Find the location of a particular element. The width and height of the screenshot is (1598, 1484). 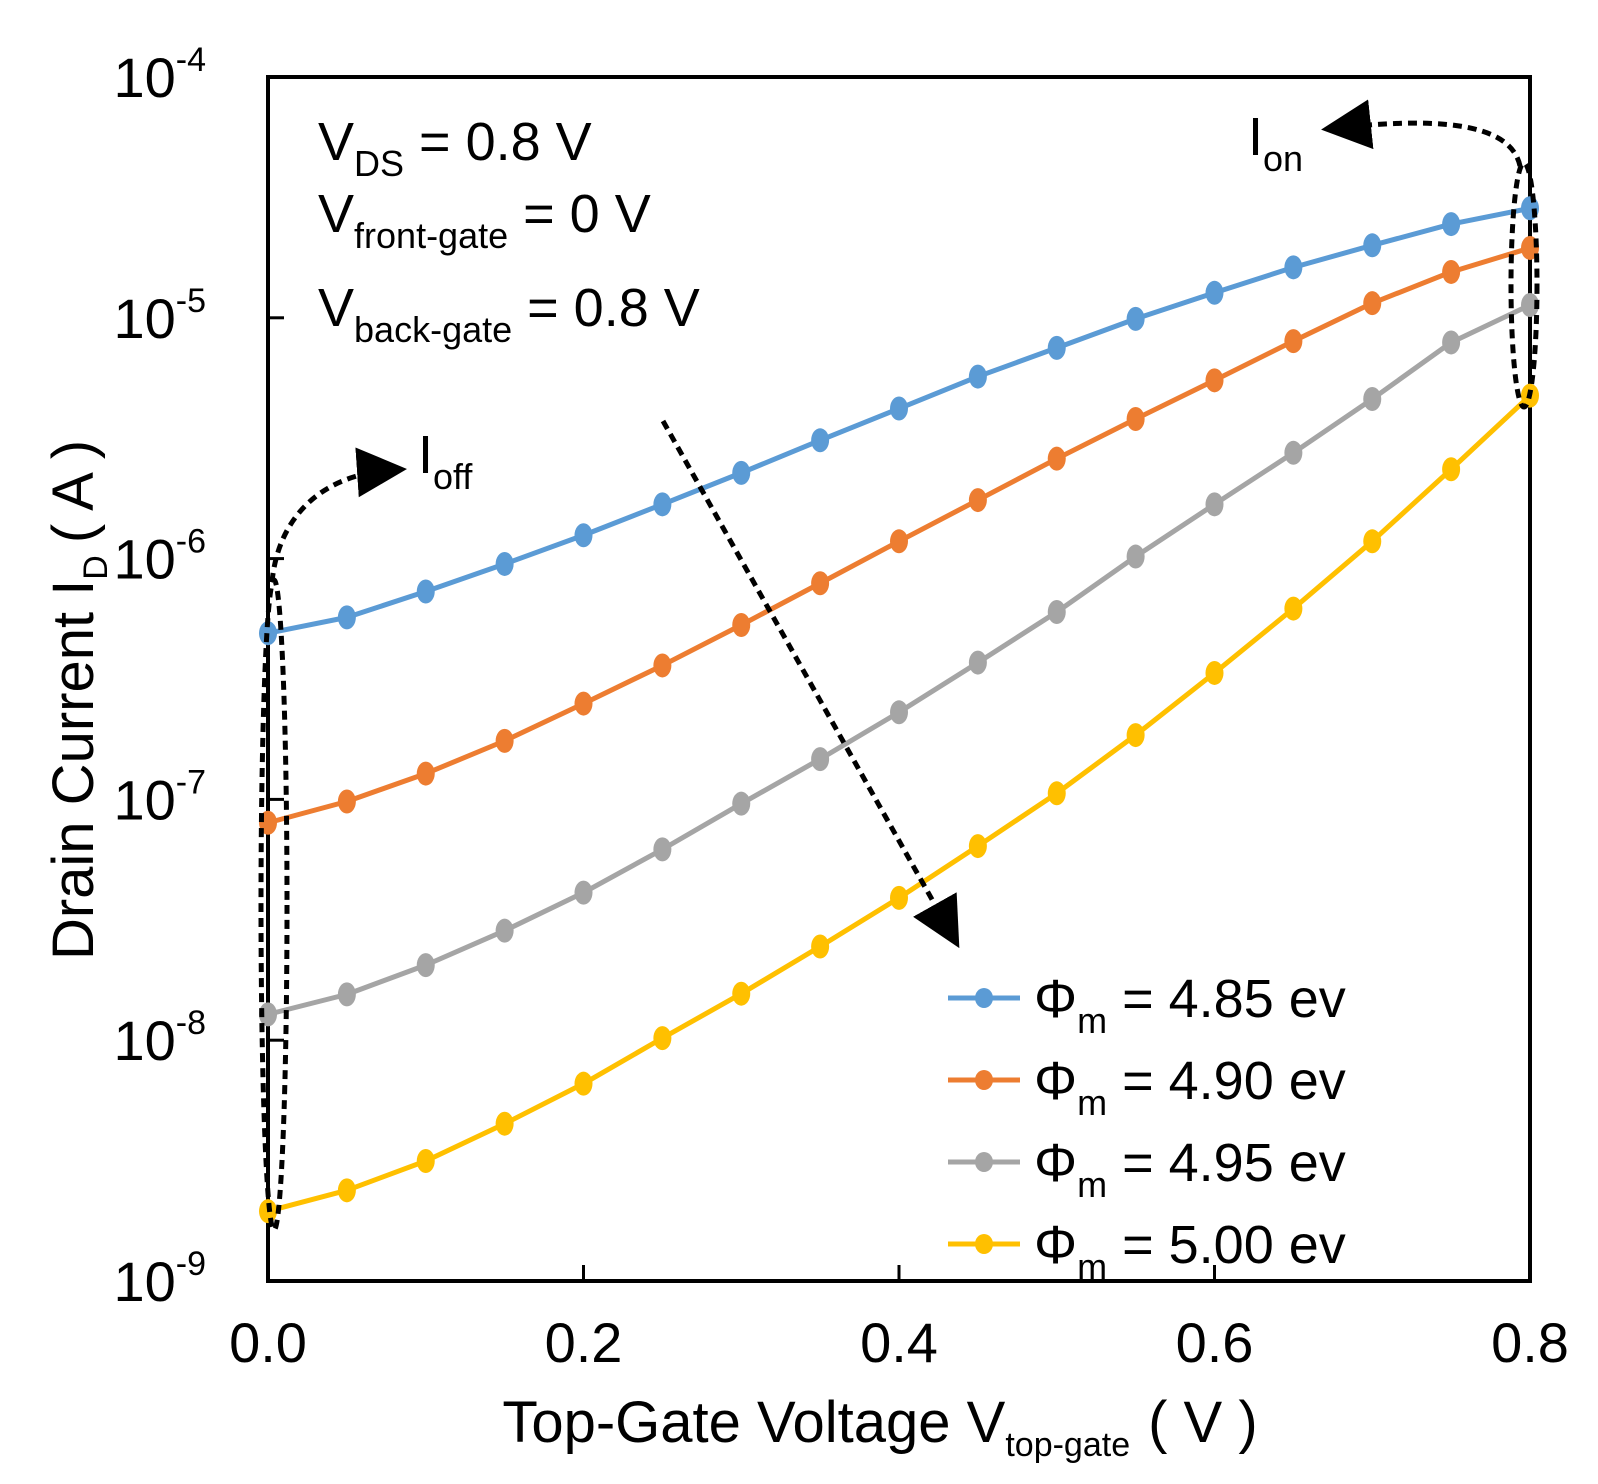

y-tick-label: 10⁻⁴ is located at coordinates (159, 75).